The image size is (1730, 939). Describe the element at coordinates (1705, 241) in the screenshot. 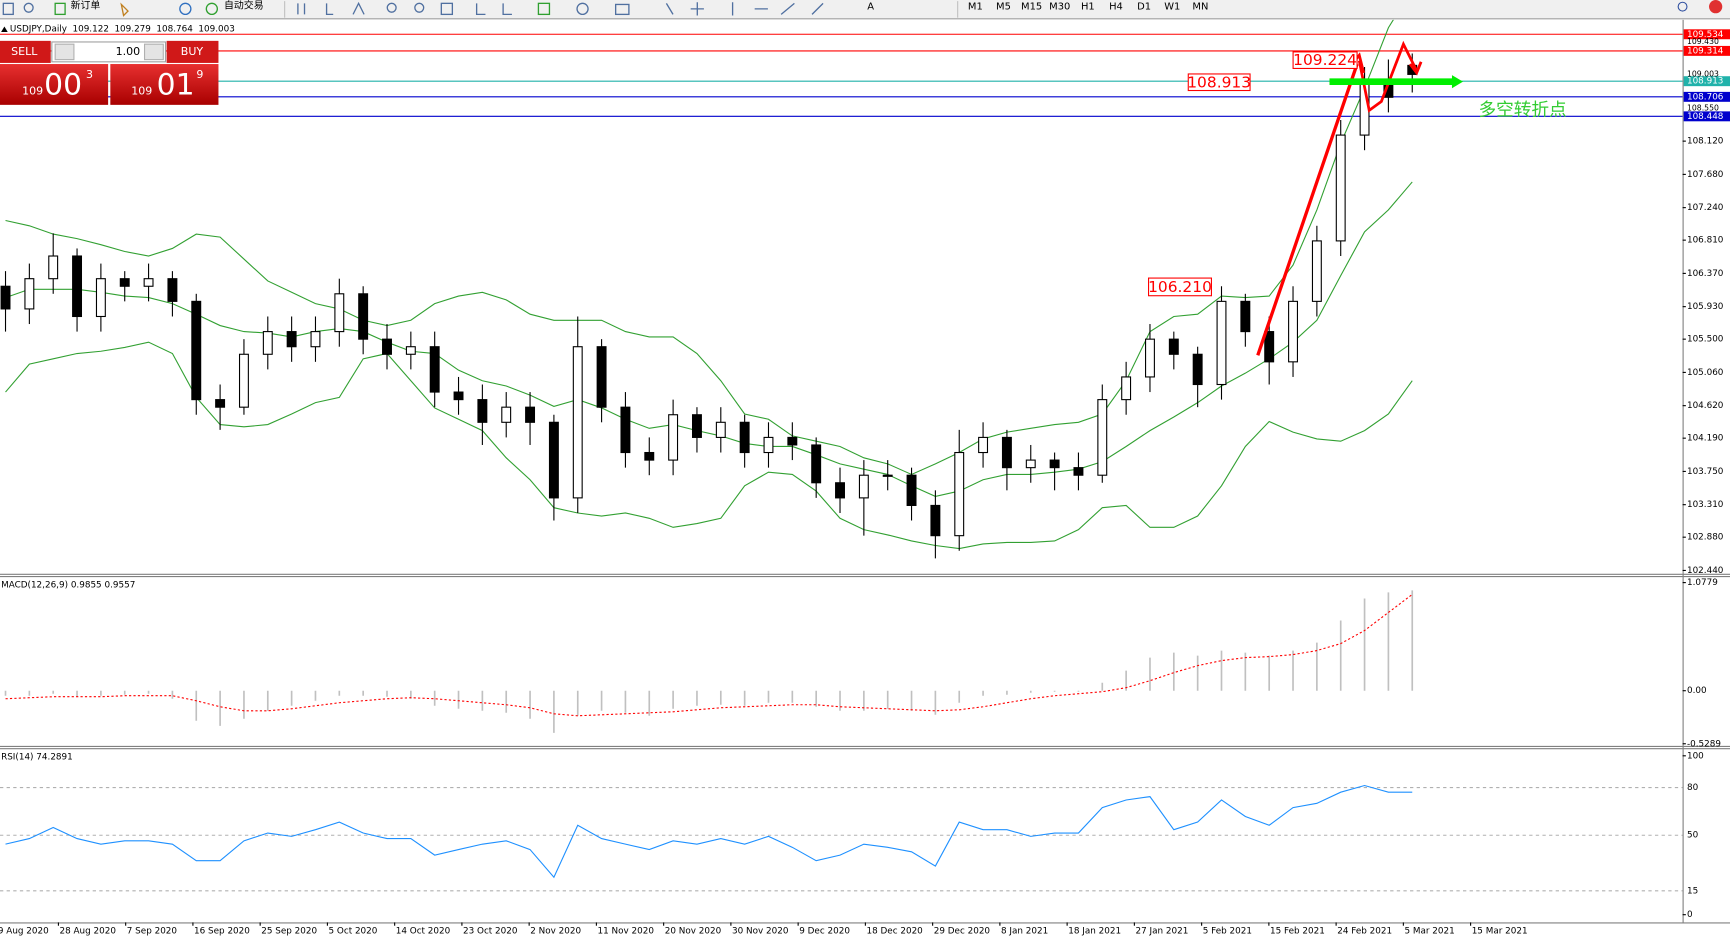

I see `y-tick-label: 106.810` at that location.